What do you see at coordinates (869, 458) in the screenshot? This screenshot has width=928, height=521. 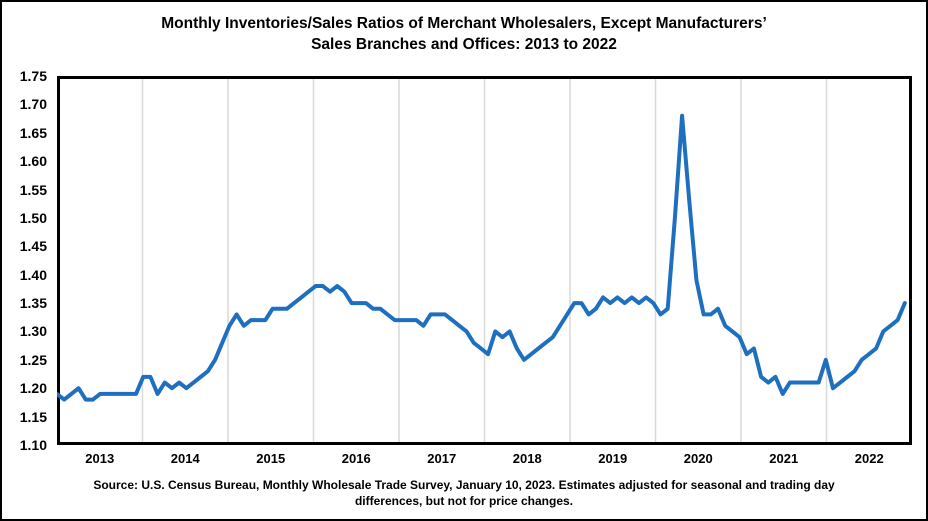 I see `x-tick-label: 2022` at bounding box center [869, 458].